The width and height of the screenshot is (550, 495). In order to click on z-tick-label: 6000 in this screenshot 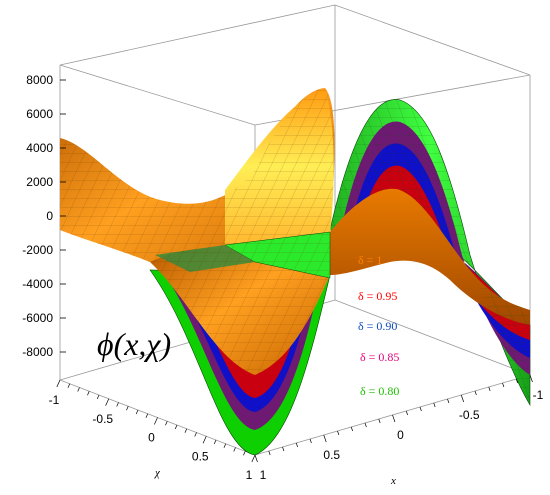, I will do `click(39, 114)`.